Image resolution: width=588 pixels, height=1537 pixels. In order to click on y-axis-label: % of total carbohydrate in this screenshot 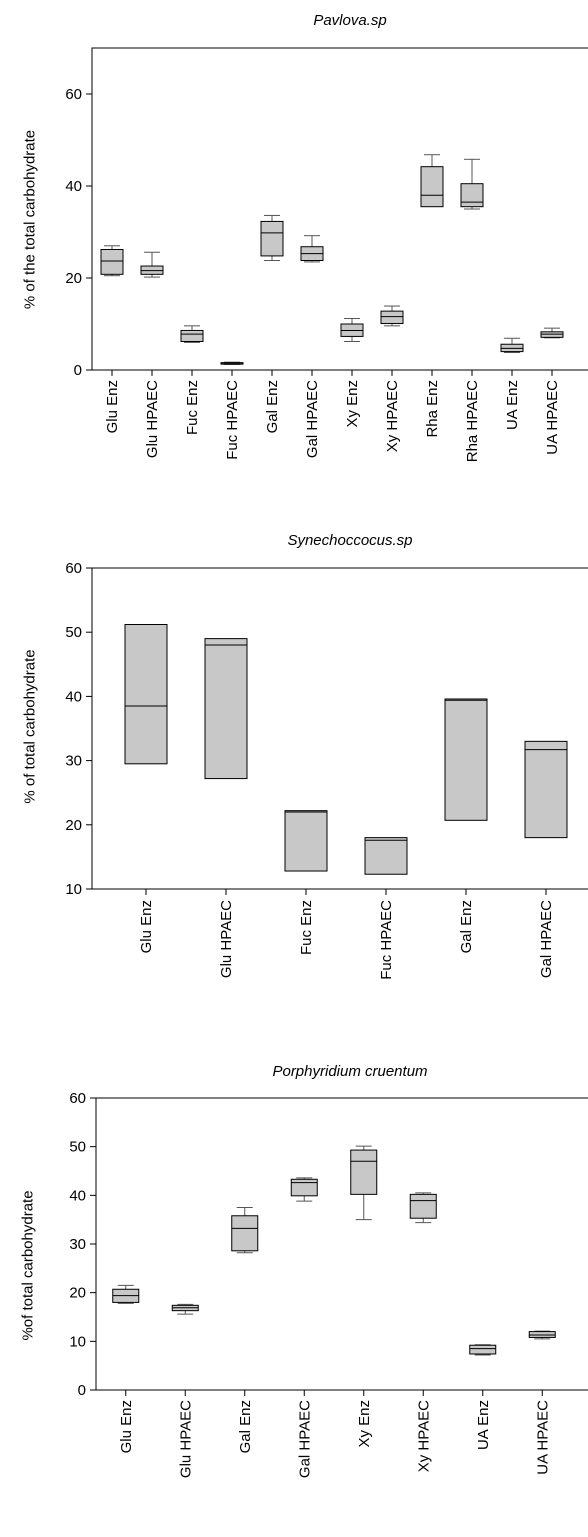, I will do `click(30, 726)`.